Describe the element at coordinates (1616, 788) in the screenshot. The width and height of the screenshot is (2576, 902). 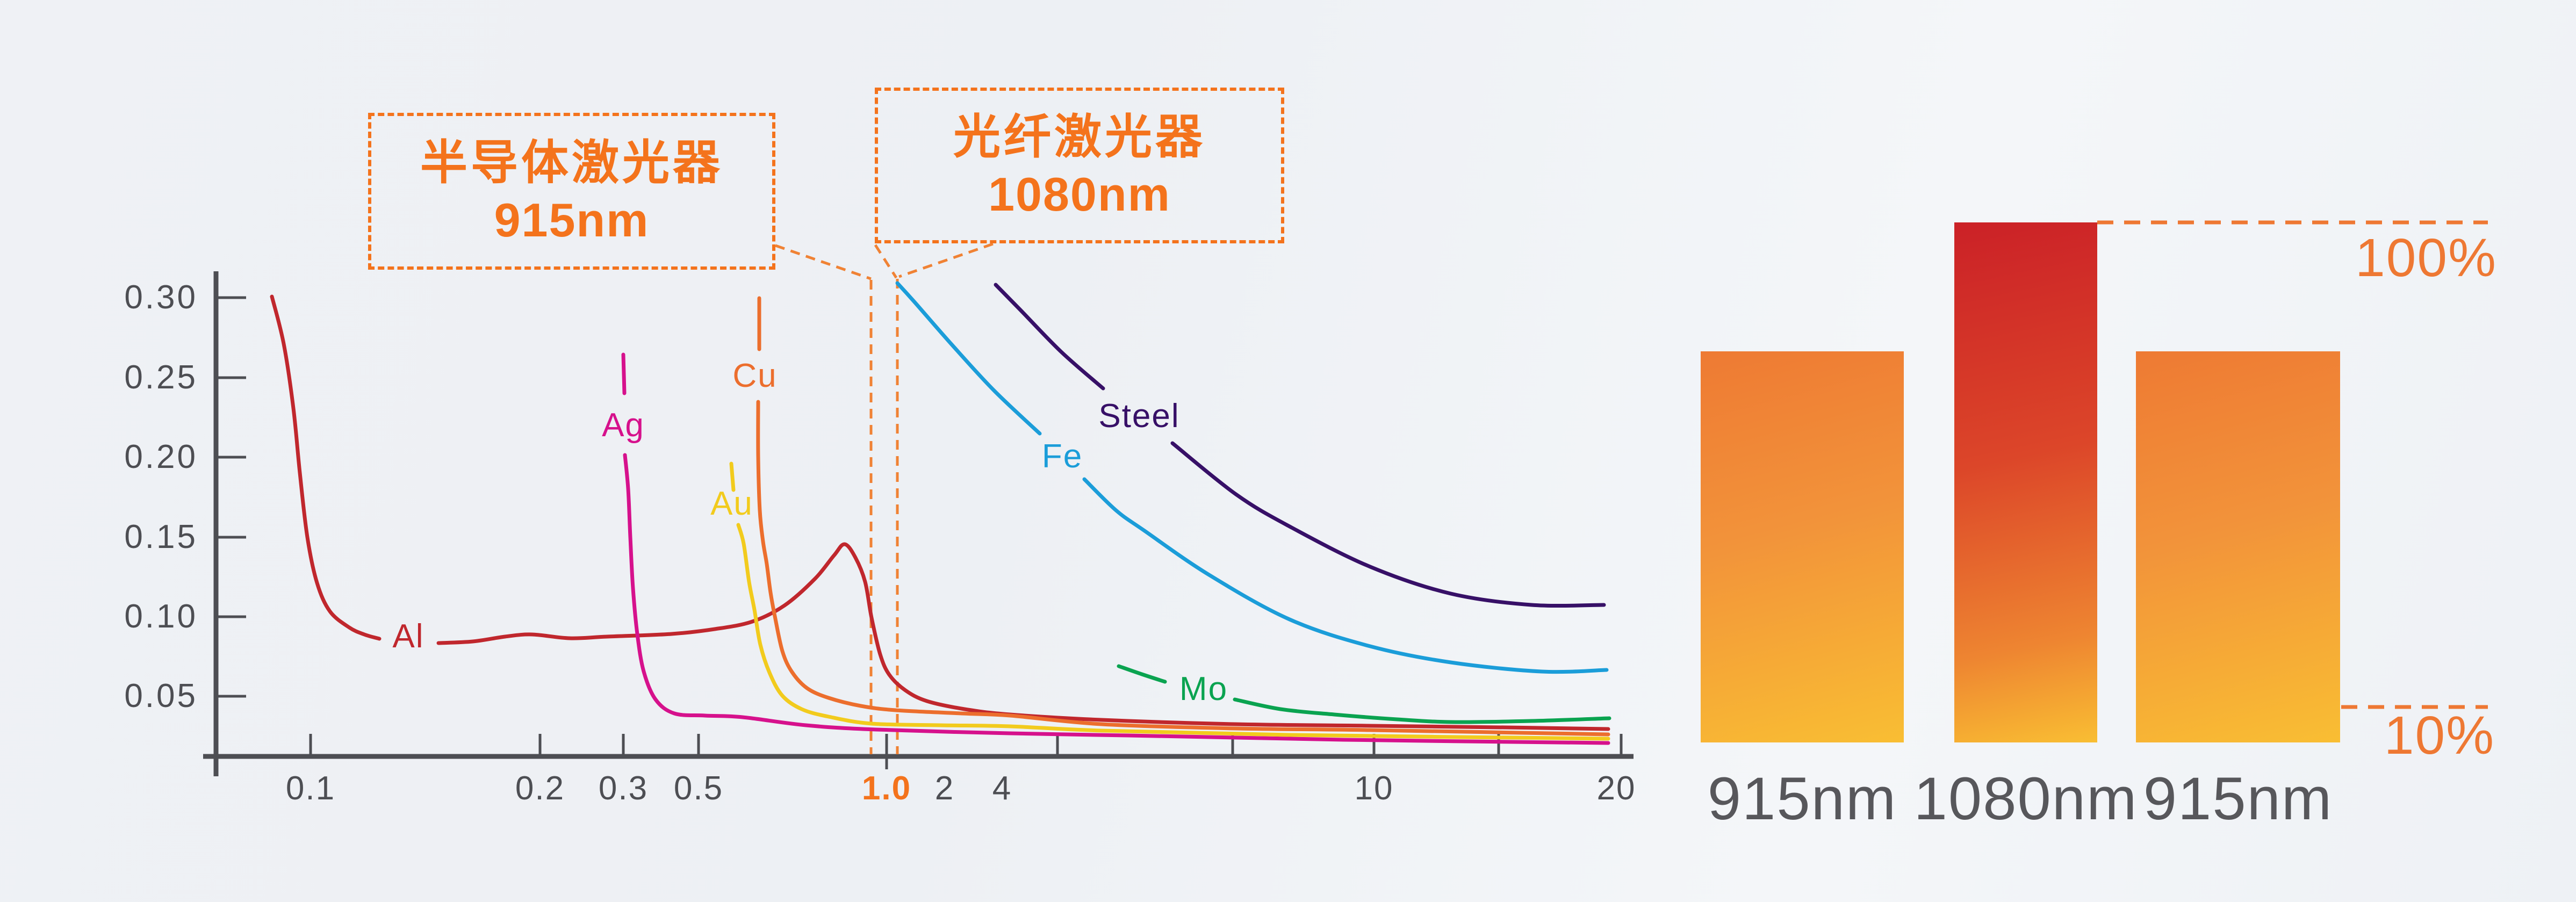
I see `x-tick-label: 20` at that location.